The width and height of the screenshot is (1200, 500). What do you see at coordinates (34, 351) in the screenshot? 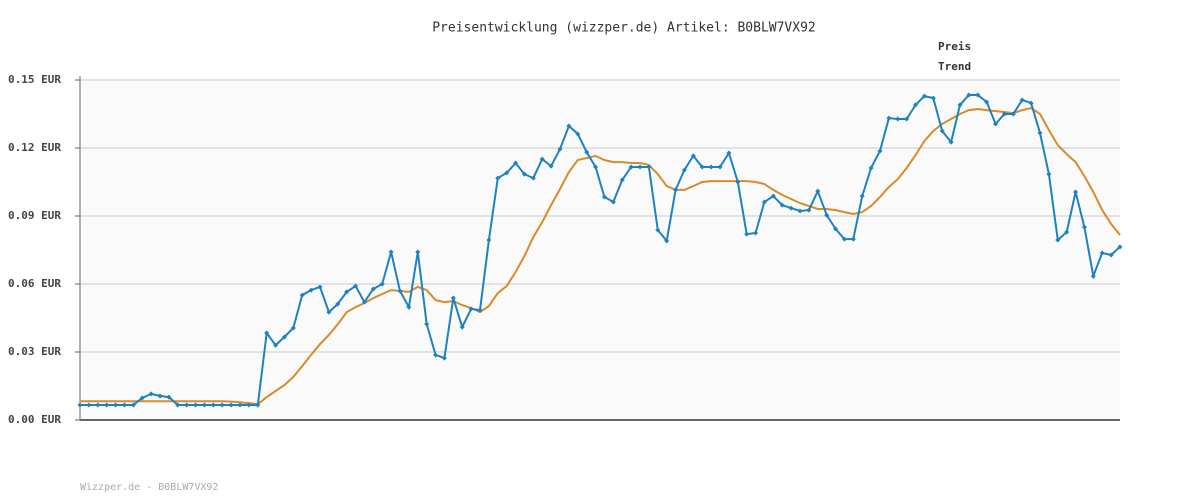
I see `y-tick-label: 0.03 EUR` at bounding box center [34, 351].